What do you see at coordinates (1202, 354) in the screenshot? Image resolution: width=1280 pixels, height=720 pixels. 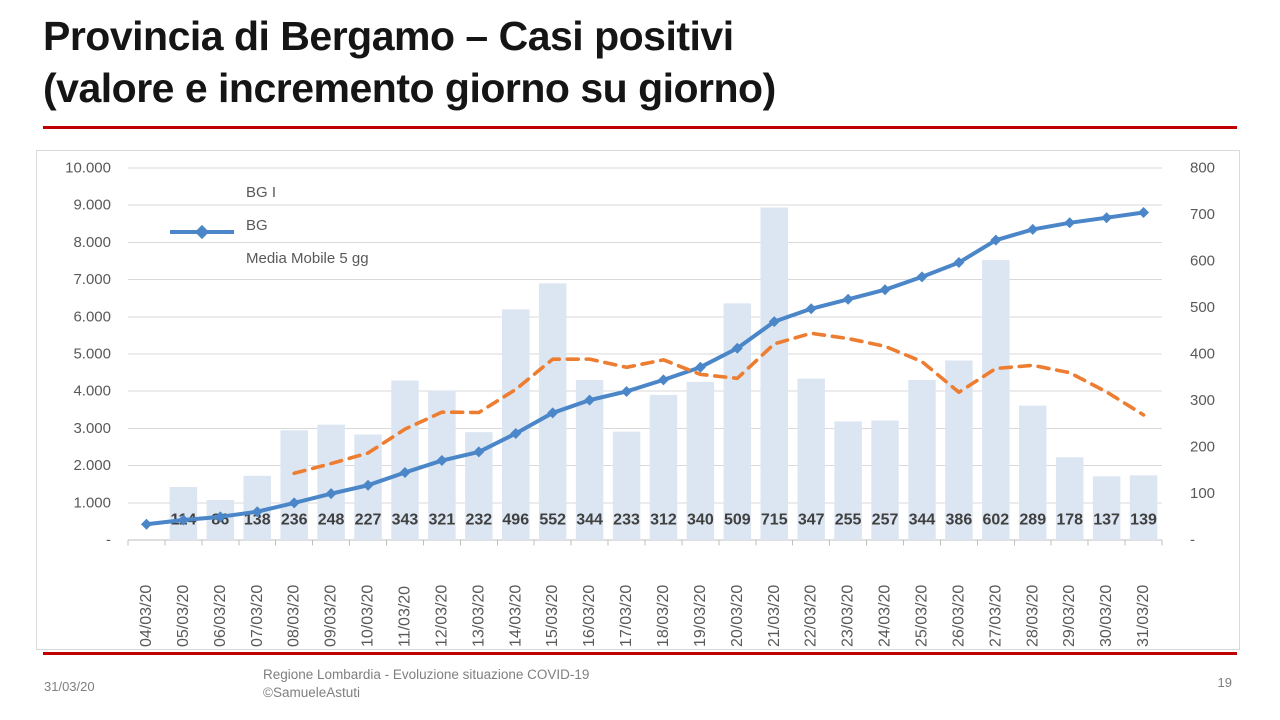 I see `y-axis-right-label: 400` at bounding box center [1202, 354].